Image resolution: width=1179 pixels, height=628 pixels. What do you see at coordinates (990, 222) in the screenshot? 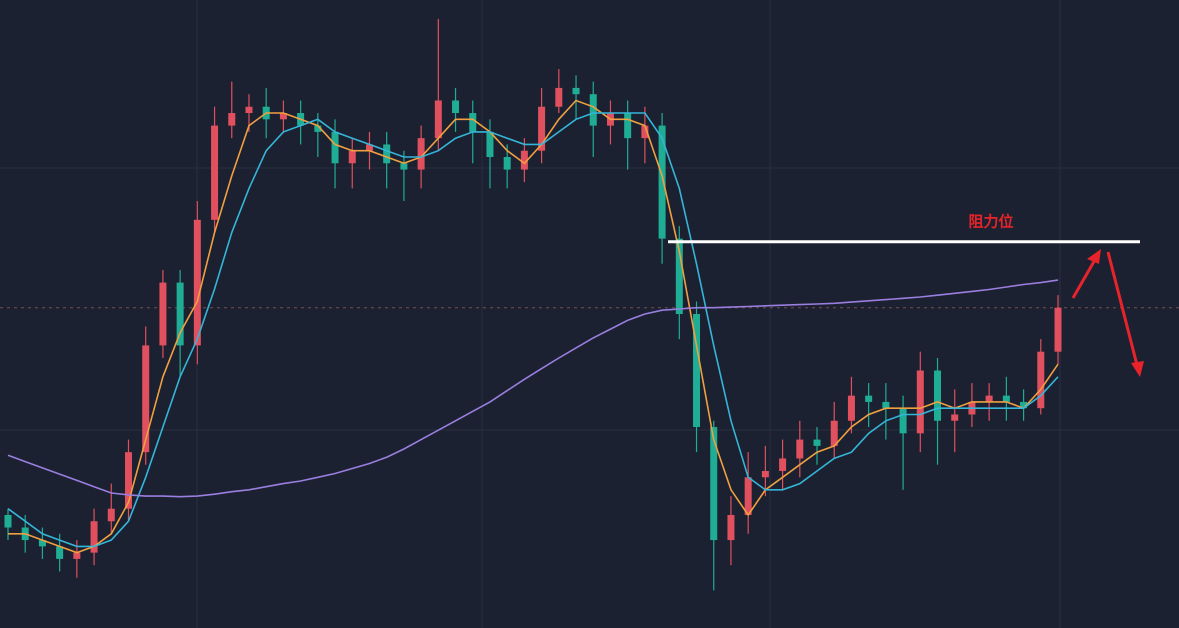
I see `annotation: 阻力位` at bounding box center [990, 222].